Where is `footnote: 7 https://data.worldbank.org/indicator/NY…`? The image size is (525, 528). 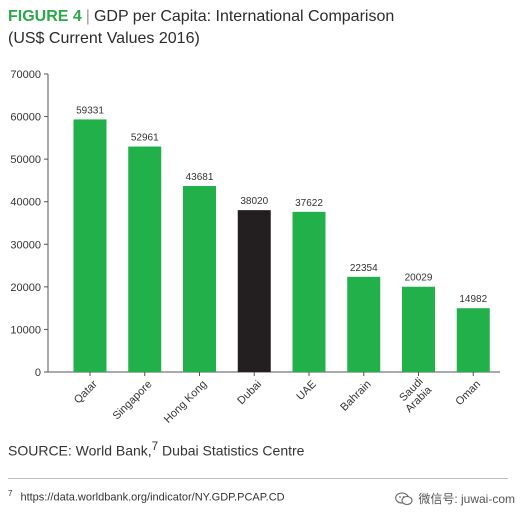 footnote: 7 https://data.worldbank.org/indicator/NY… is located at coordinates (146, 496).